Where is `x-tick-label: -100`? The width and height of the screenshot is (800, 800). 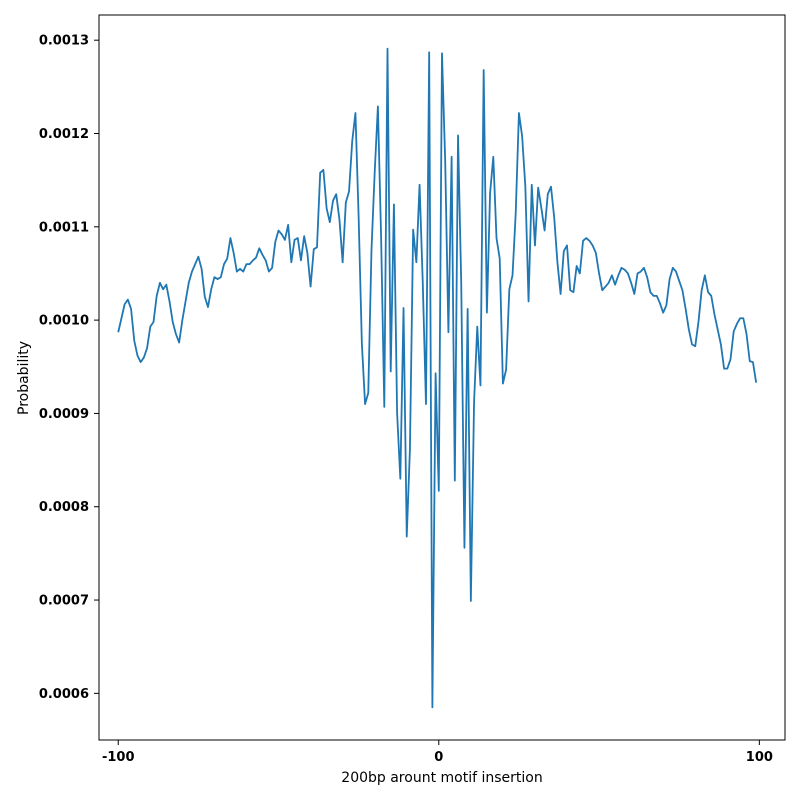
x-tick-label: -100 is located at coordinates (118, 757).